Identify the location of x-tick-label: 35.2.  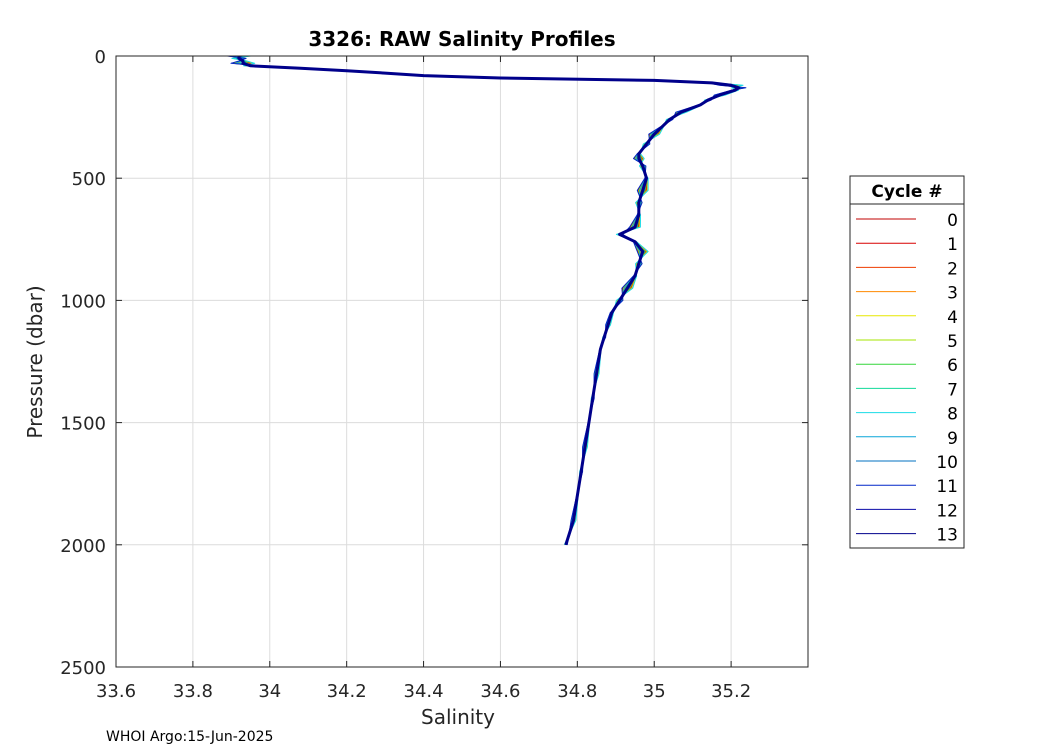
(731, 691).